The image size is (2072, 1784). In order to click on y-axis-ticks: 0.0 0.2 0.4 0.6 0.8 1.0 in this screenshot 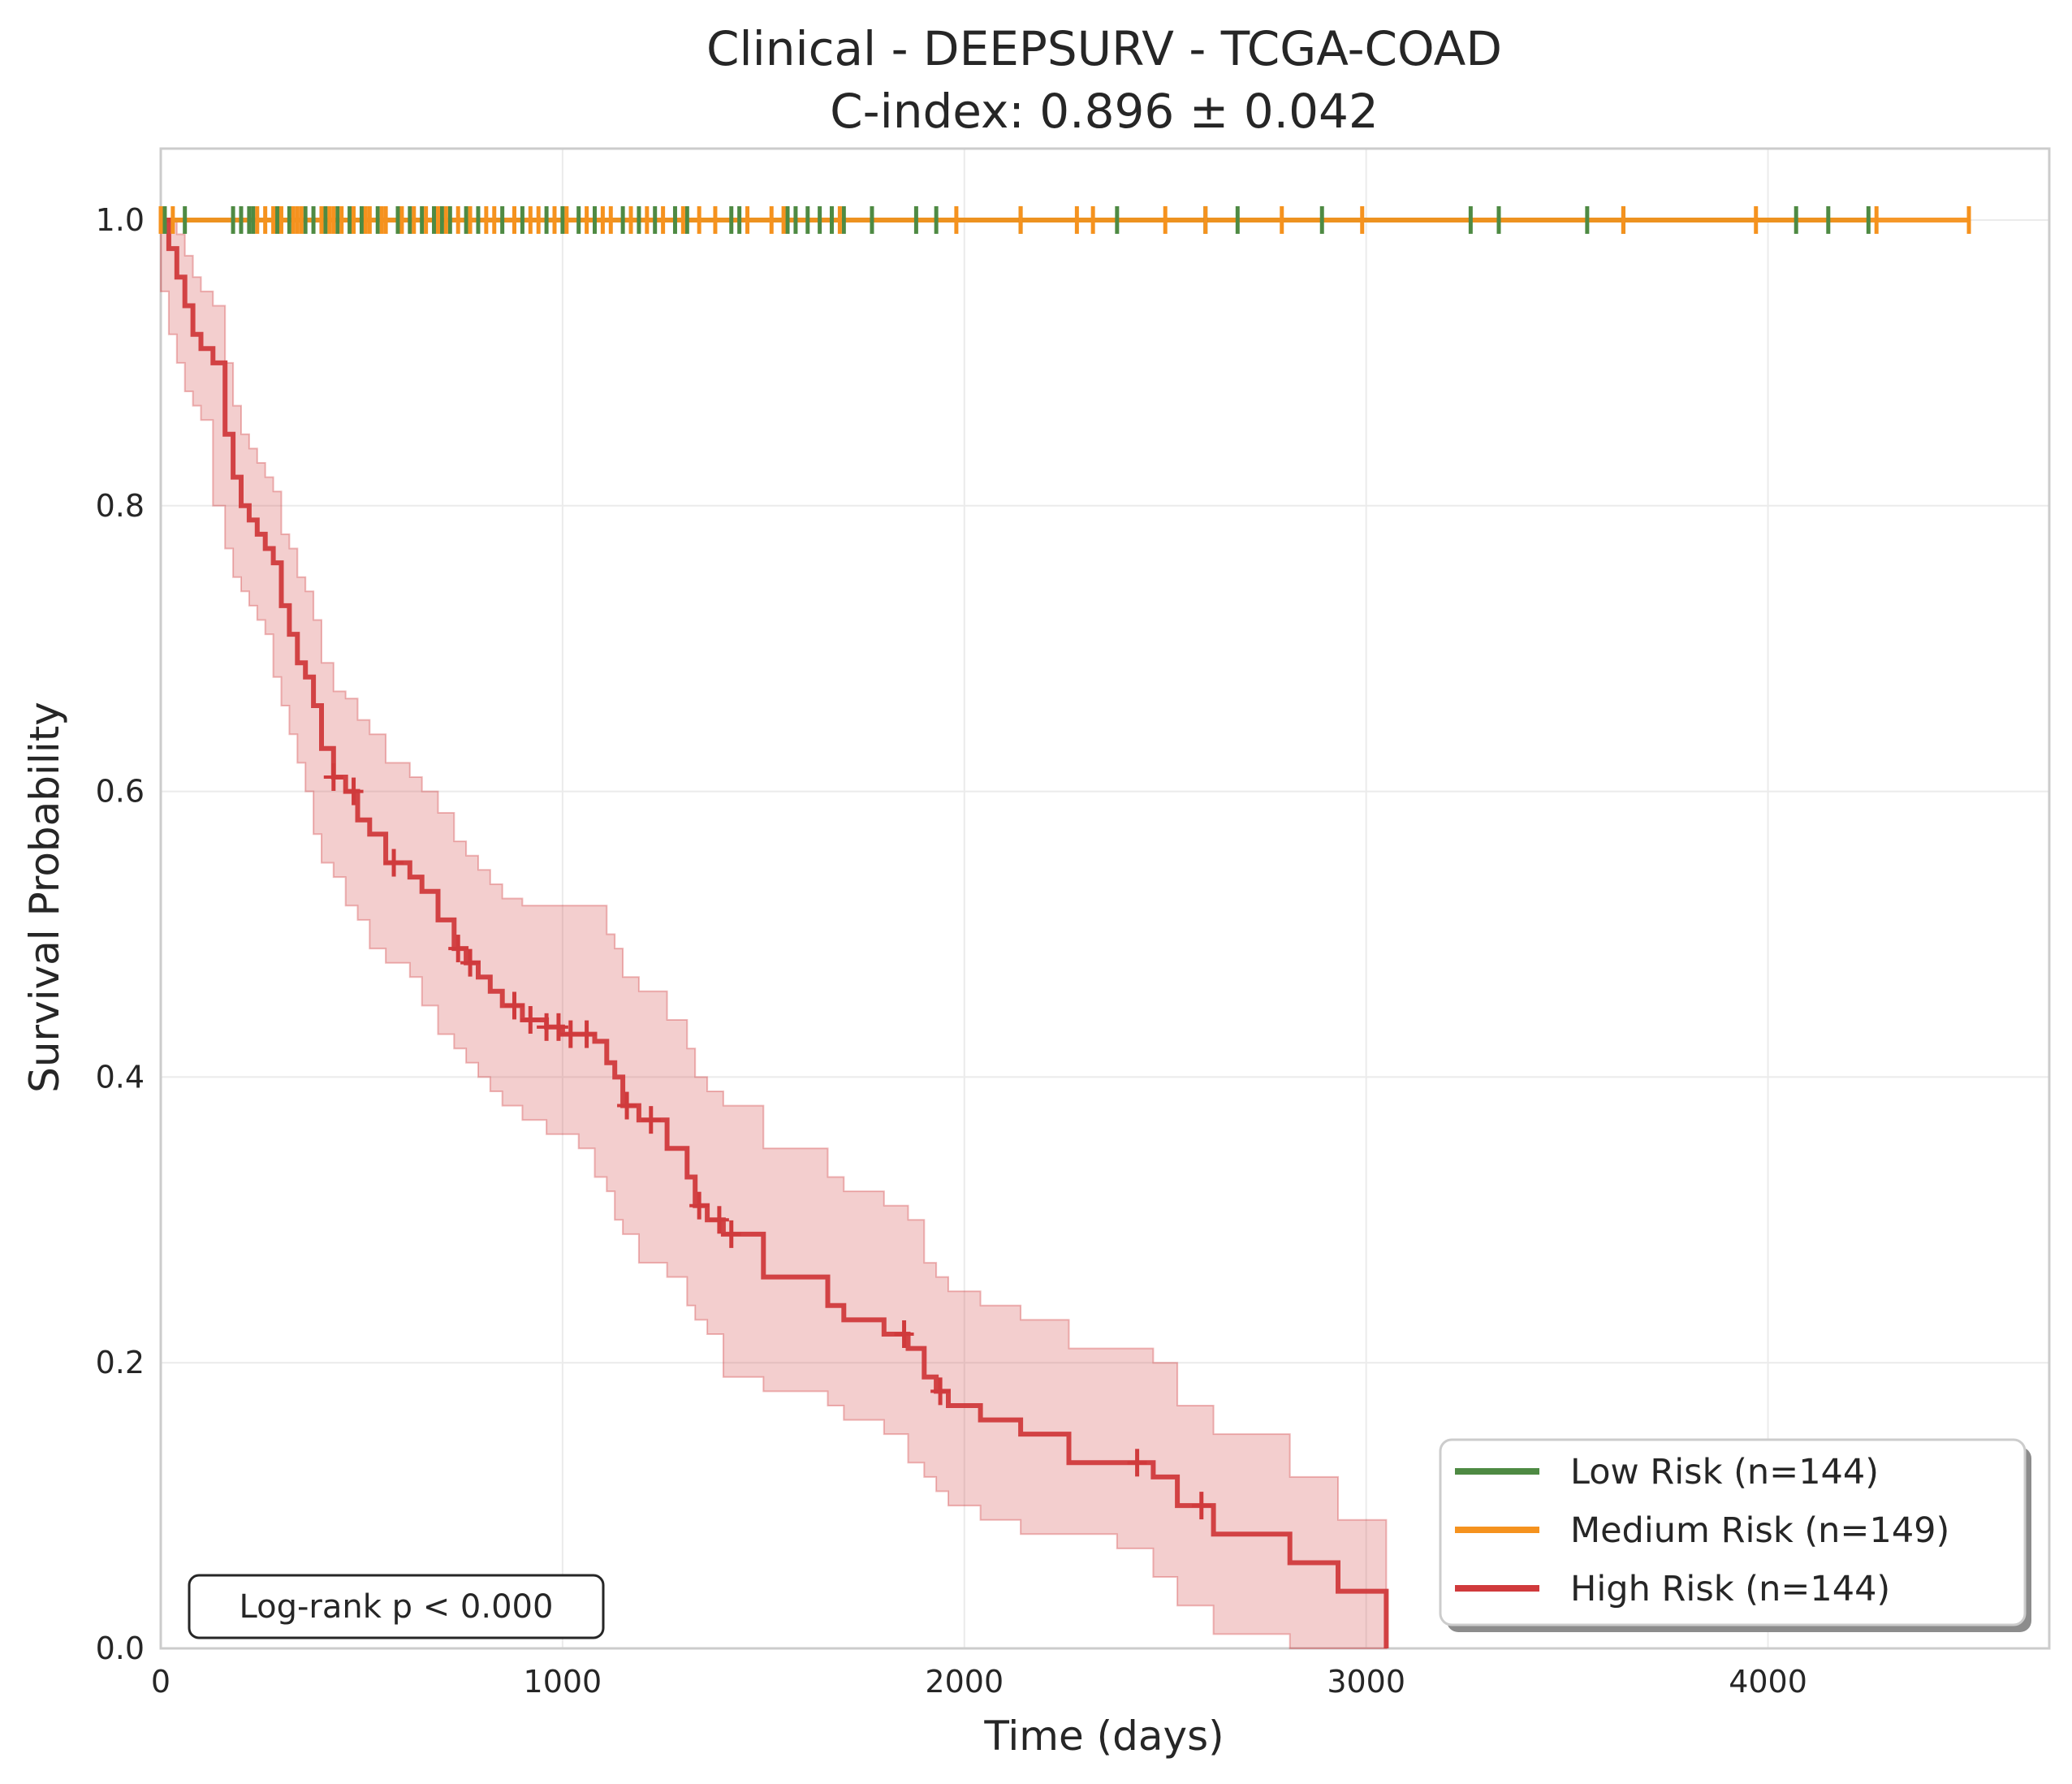, I will do `click(120, 934)`.